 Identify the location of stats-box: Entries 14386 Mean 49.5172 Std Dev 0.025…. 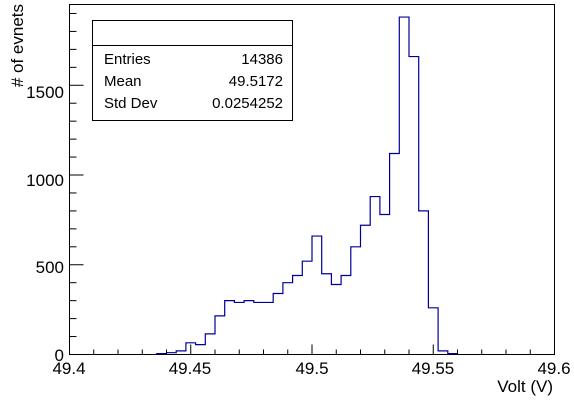
(192, 70).